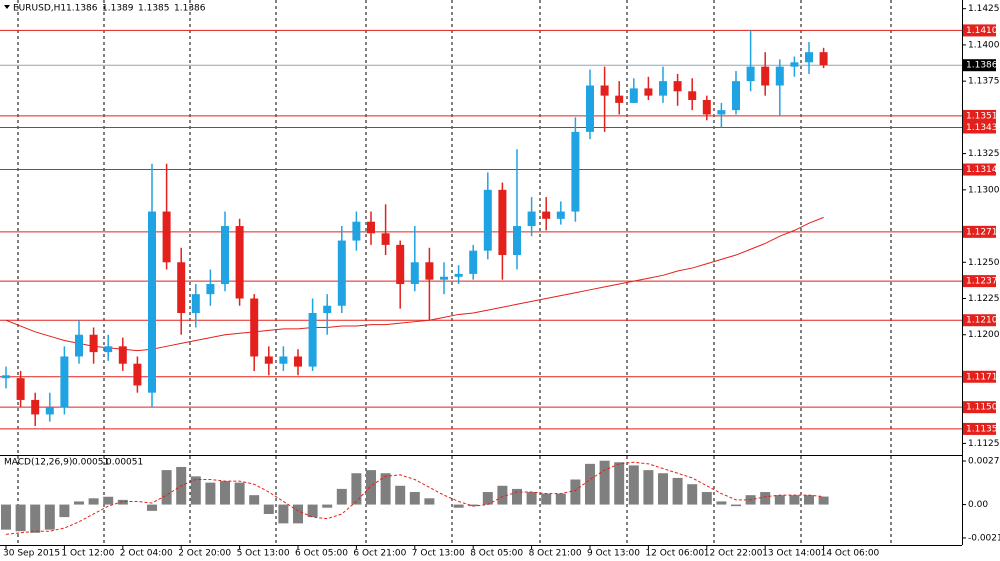  I want to click on x-tick-label: 8 Oct 05:00, so click(496, 554).